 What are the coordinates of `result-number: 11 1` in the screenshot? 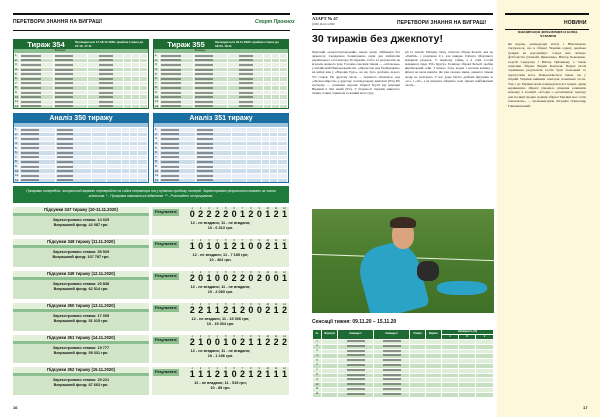 It's located at (276, 309).